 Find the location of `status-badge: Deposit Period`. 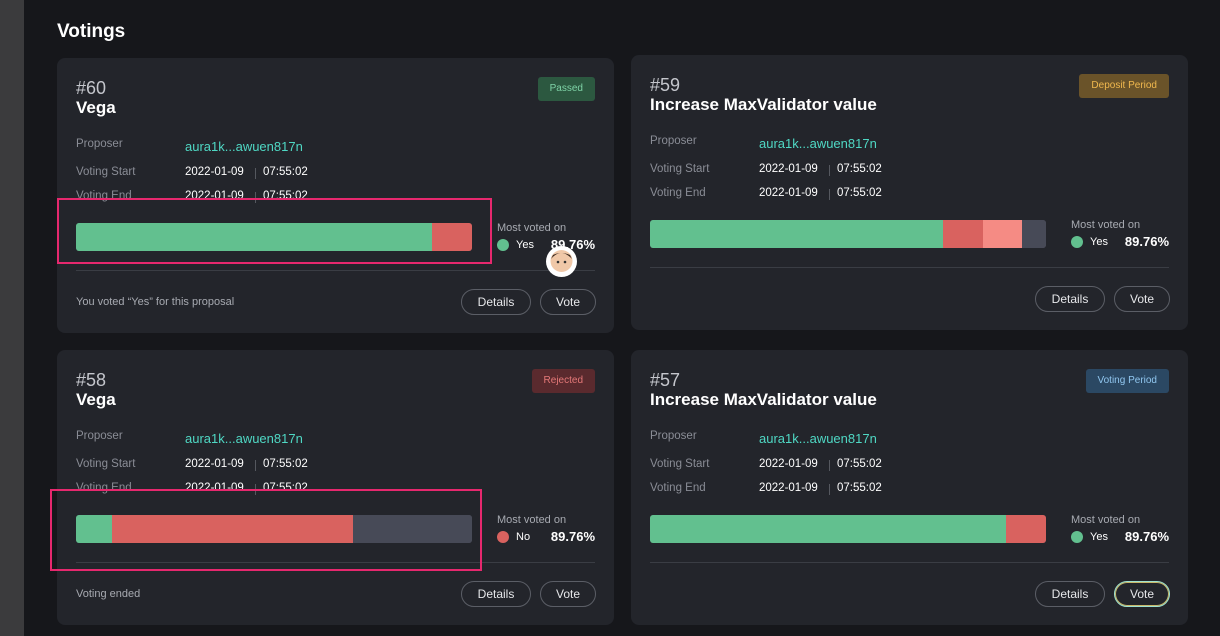

status-badge: Deposit Period is located at coordinates (1124, 86).